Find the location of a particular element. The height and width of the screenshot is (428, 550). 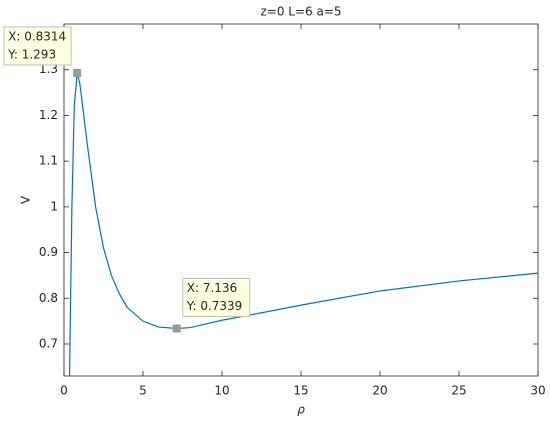

x-tick-label: 25 is located at coordinates (458, 391).